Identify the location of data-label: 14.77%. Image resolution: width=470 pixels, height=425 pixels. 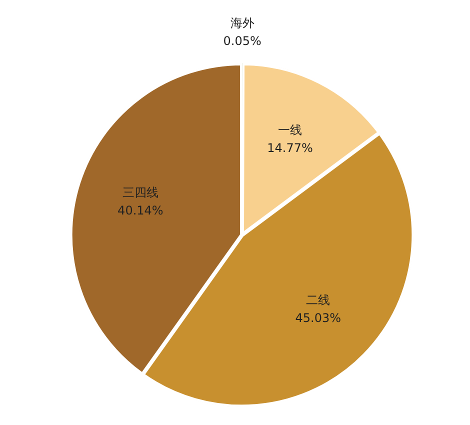
(290, 147).